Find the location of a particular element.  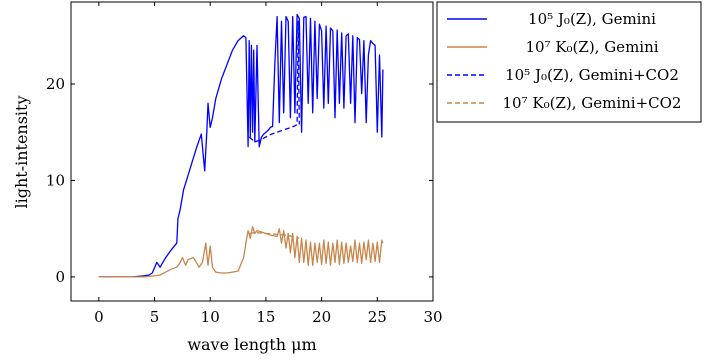

x-tick-label: 25 is located at coordinates (377, 317).